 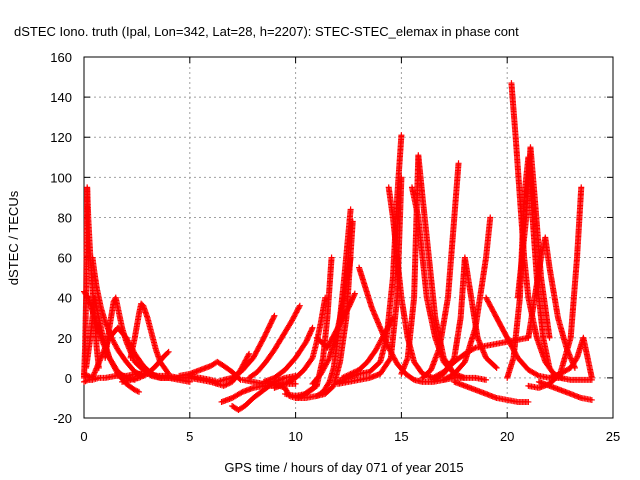 I want to click on y-tick-label: 20, so click(x=65, y=338).